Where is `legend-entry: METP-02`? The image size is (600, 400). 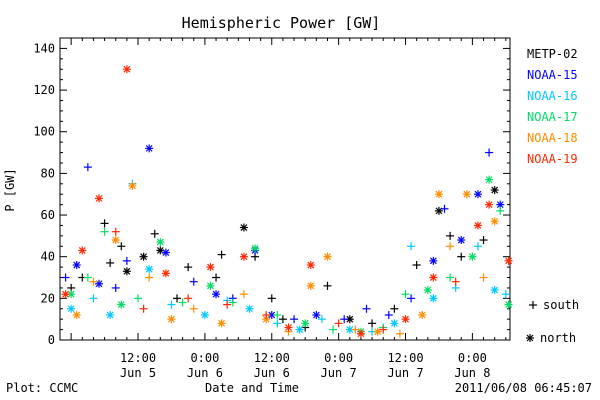 legend-entry: METP-02 is located at coordinates (552, 54).